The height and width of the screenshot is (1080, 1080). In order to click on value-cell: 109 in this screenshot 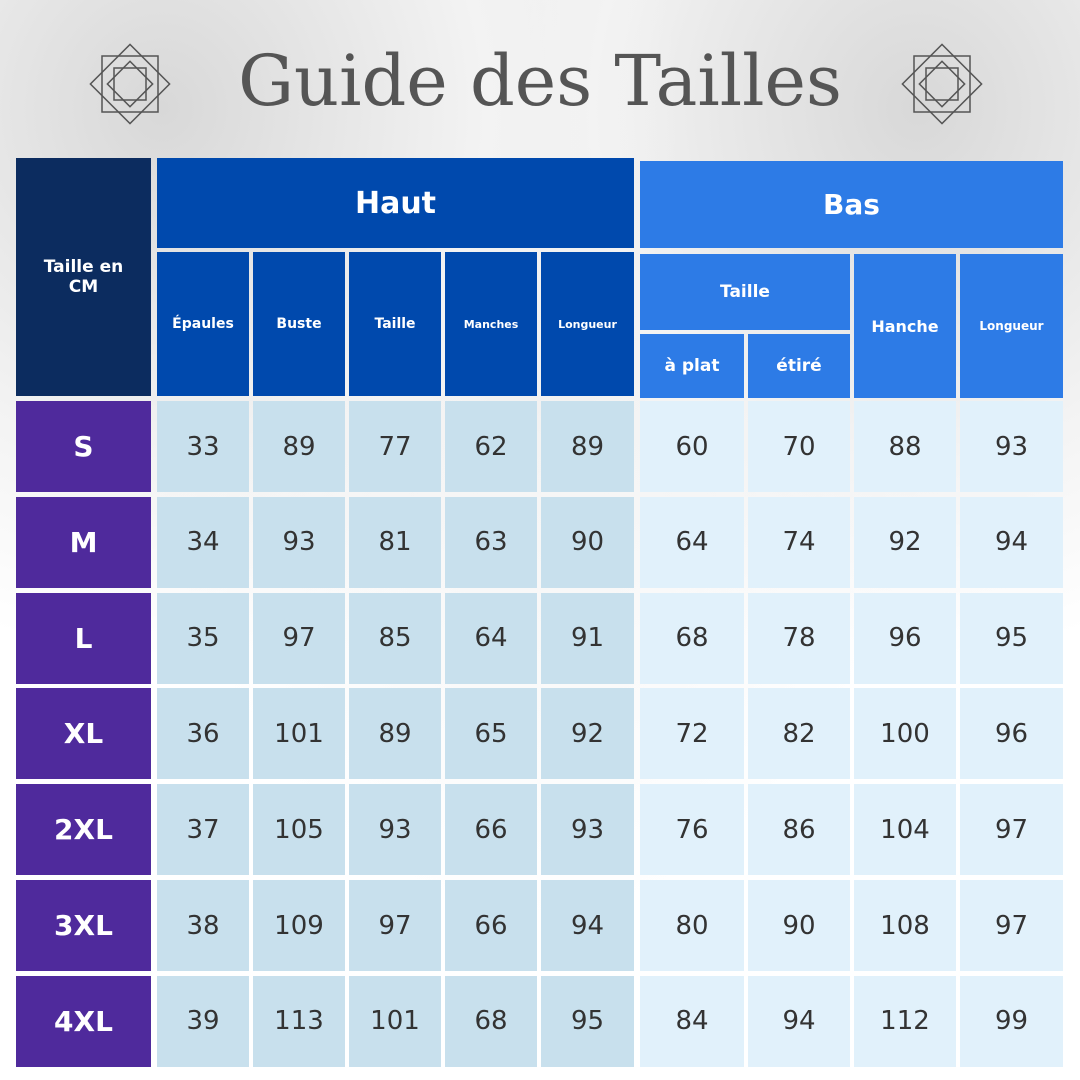, I will do `click(299, 925)`.